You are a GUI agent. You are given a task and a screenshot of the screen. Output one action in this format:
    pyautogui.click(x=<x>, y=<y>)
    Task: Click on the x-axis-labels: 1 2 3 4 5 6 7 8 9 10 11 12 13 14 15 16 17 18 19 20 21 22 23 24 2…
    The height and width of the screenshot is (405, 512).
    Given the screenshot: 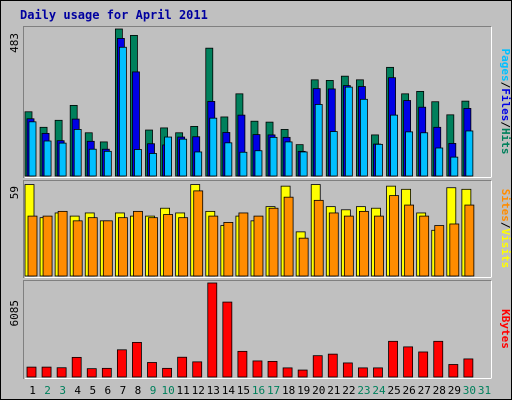 What is the action you would take?
    pyautogui.click(x=260, y=390)
    